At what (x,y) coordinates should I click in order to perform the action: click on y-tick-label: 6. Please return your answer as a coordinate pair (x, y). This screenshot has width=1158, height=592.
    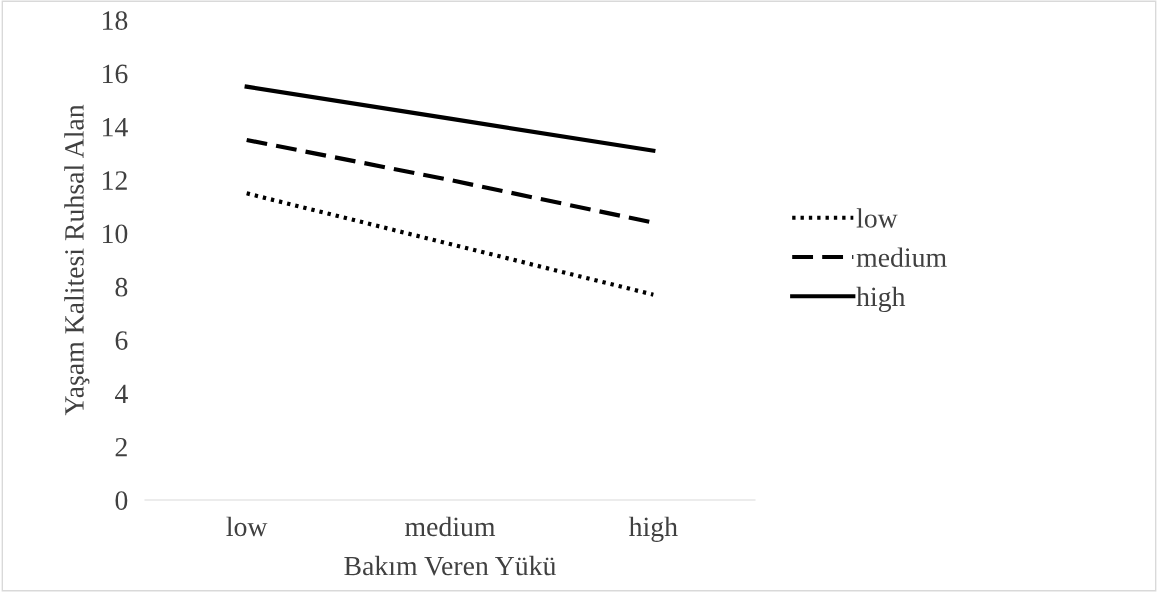
    Looking at the image, I should click on (121, 340).